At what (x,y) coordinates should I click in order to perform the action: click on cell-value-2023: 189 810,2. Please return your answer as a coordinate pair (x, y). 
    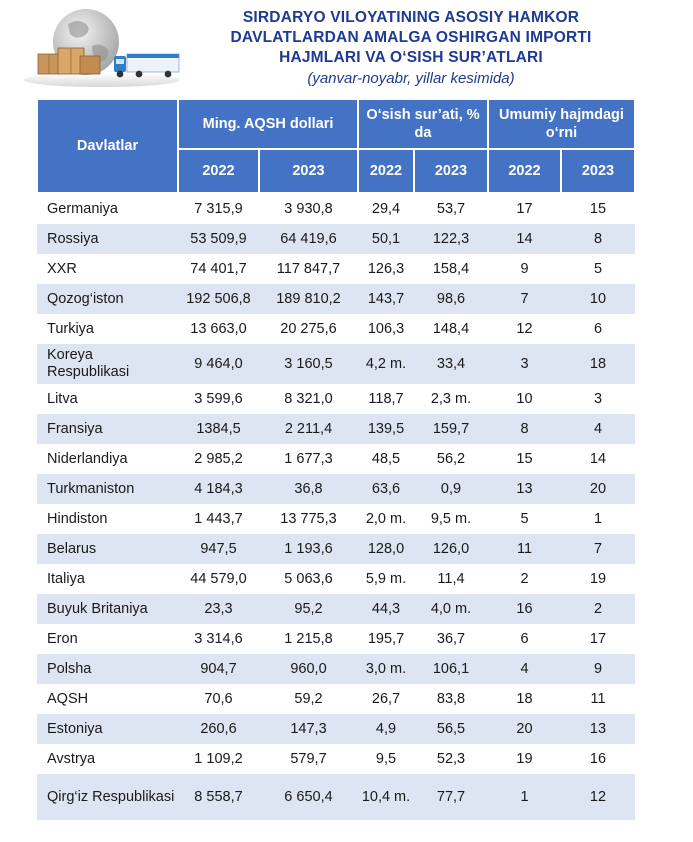
    Looking at the image, I should click on (308, 299).